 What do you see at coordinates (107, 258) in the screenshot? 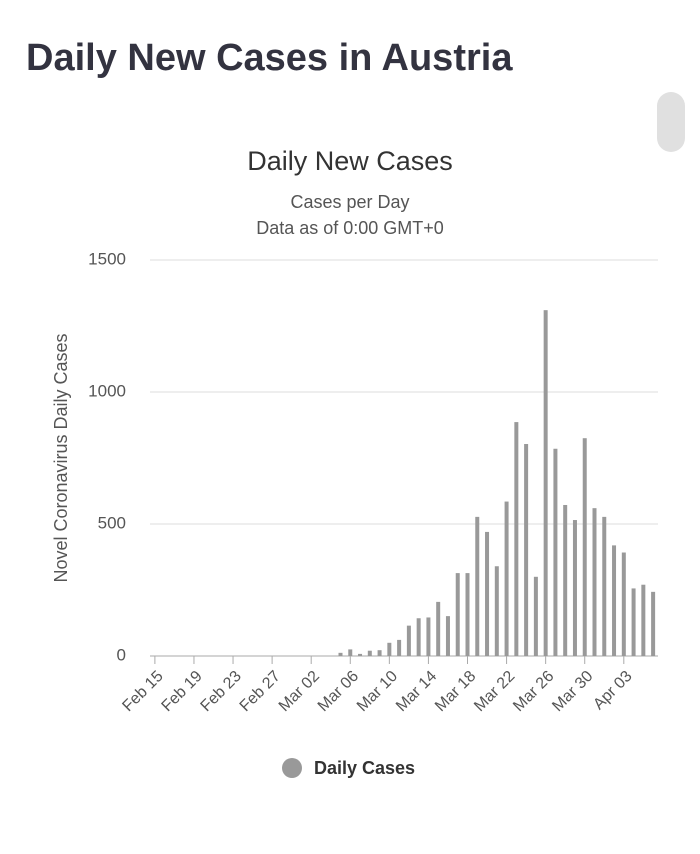
I see `y-tick-label: 1500` at bounding box center [107, 258].